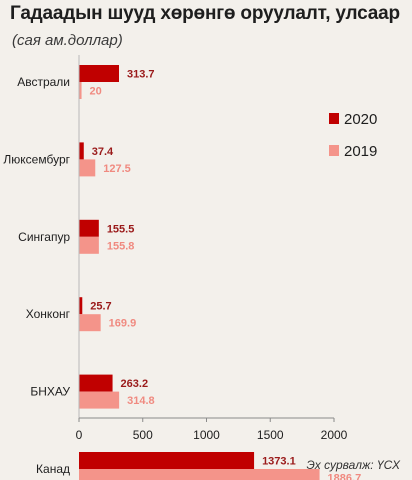  I want to click on value-label: 169.9, so click(123, 324).